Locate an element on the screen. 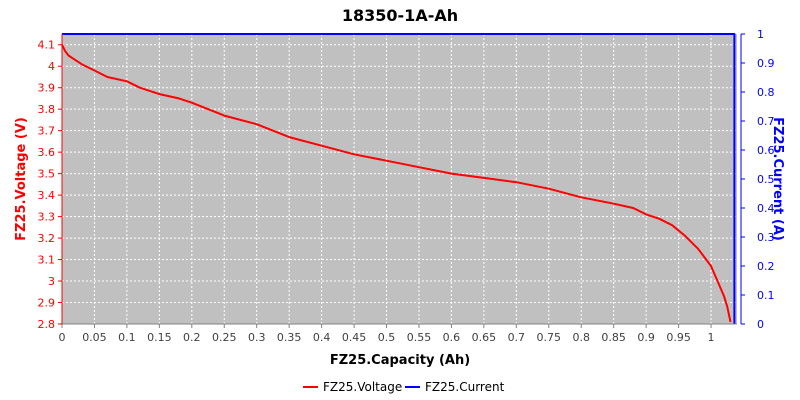 Image resolution: width=800 pixels, height=400 pixels. x-tick-label: 0.65 is located at coordinates (484, 337).